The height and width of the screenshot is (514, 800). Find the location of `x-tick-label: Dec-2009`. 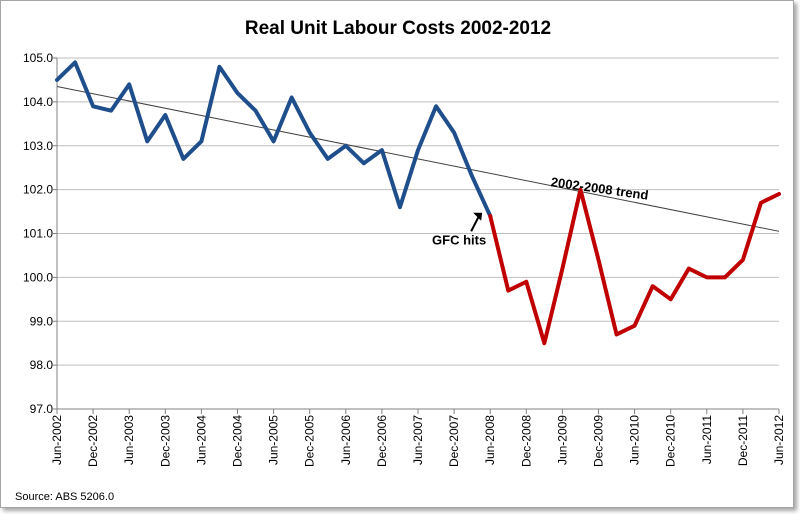

x-tick-label: Dec-2009 is located at coordinates (599, 441).